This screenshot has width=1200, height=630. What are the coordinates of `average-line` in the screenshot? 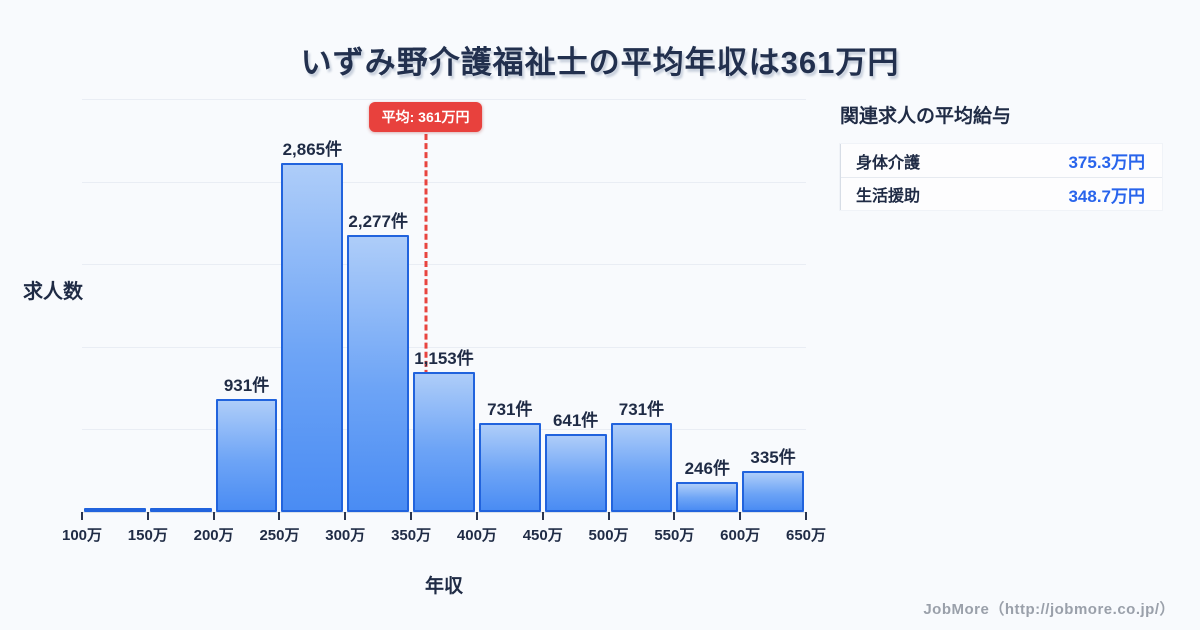 It's located at (426, 323).